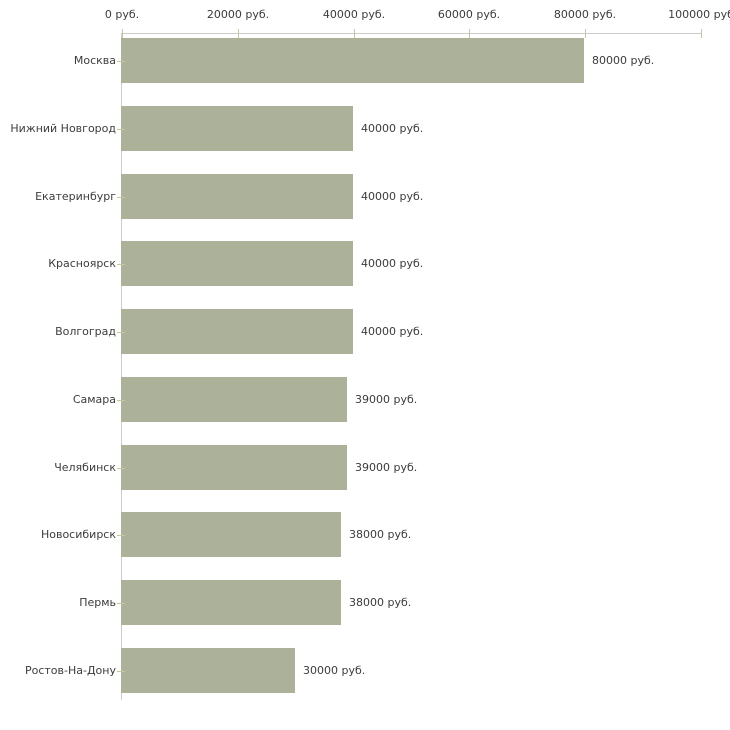  I want to click on x-axis-tick-label: 80000 руб., so click(585, 14).